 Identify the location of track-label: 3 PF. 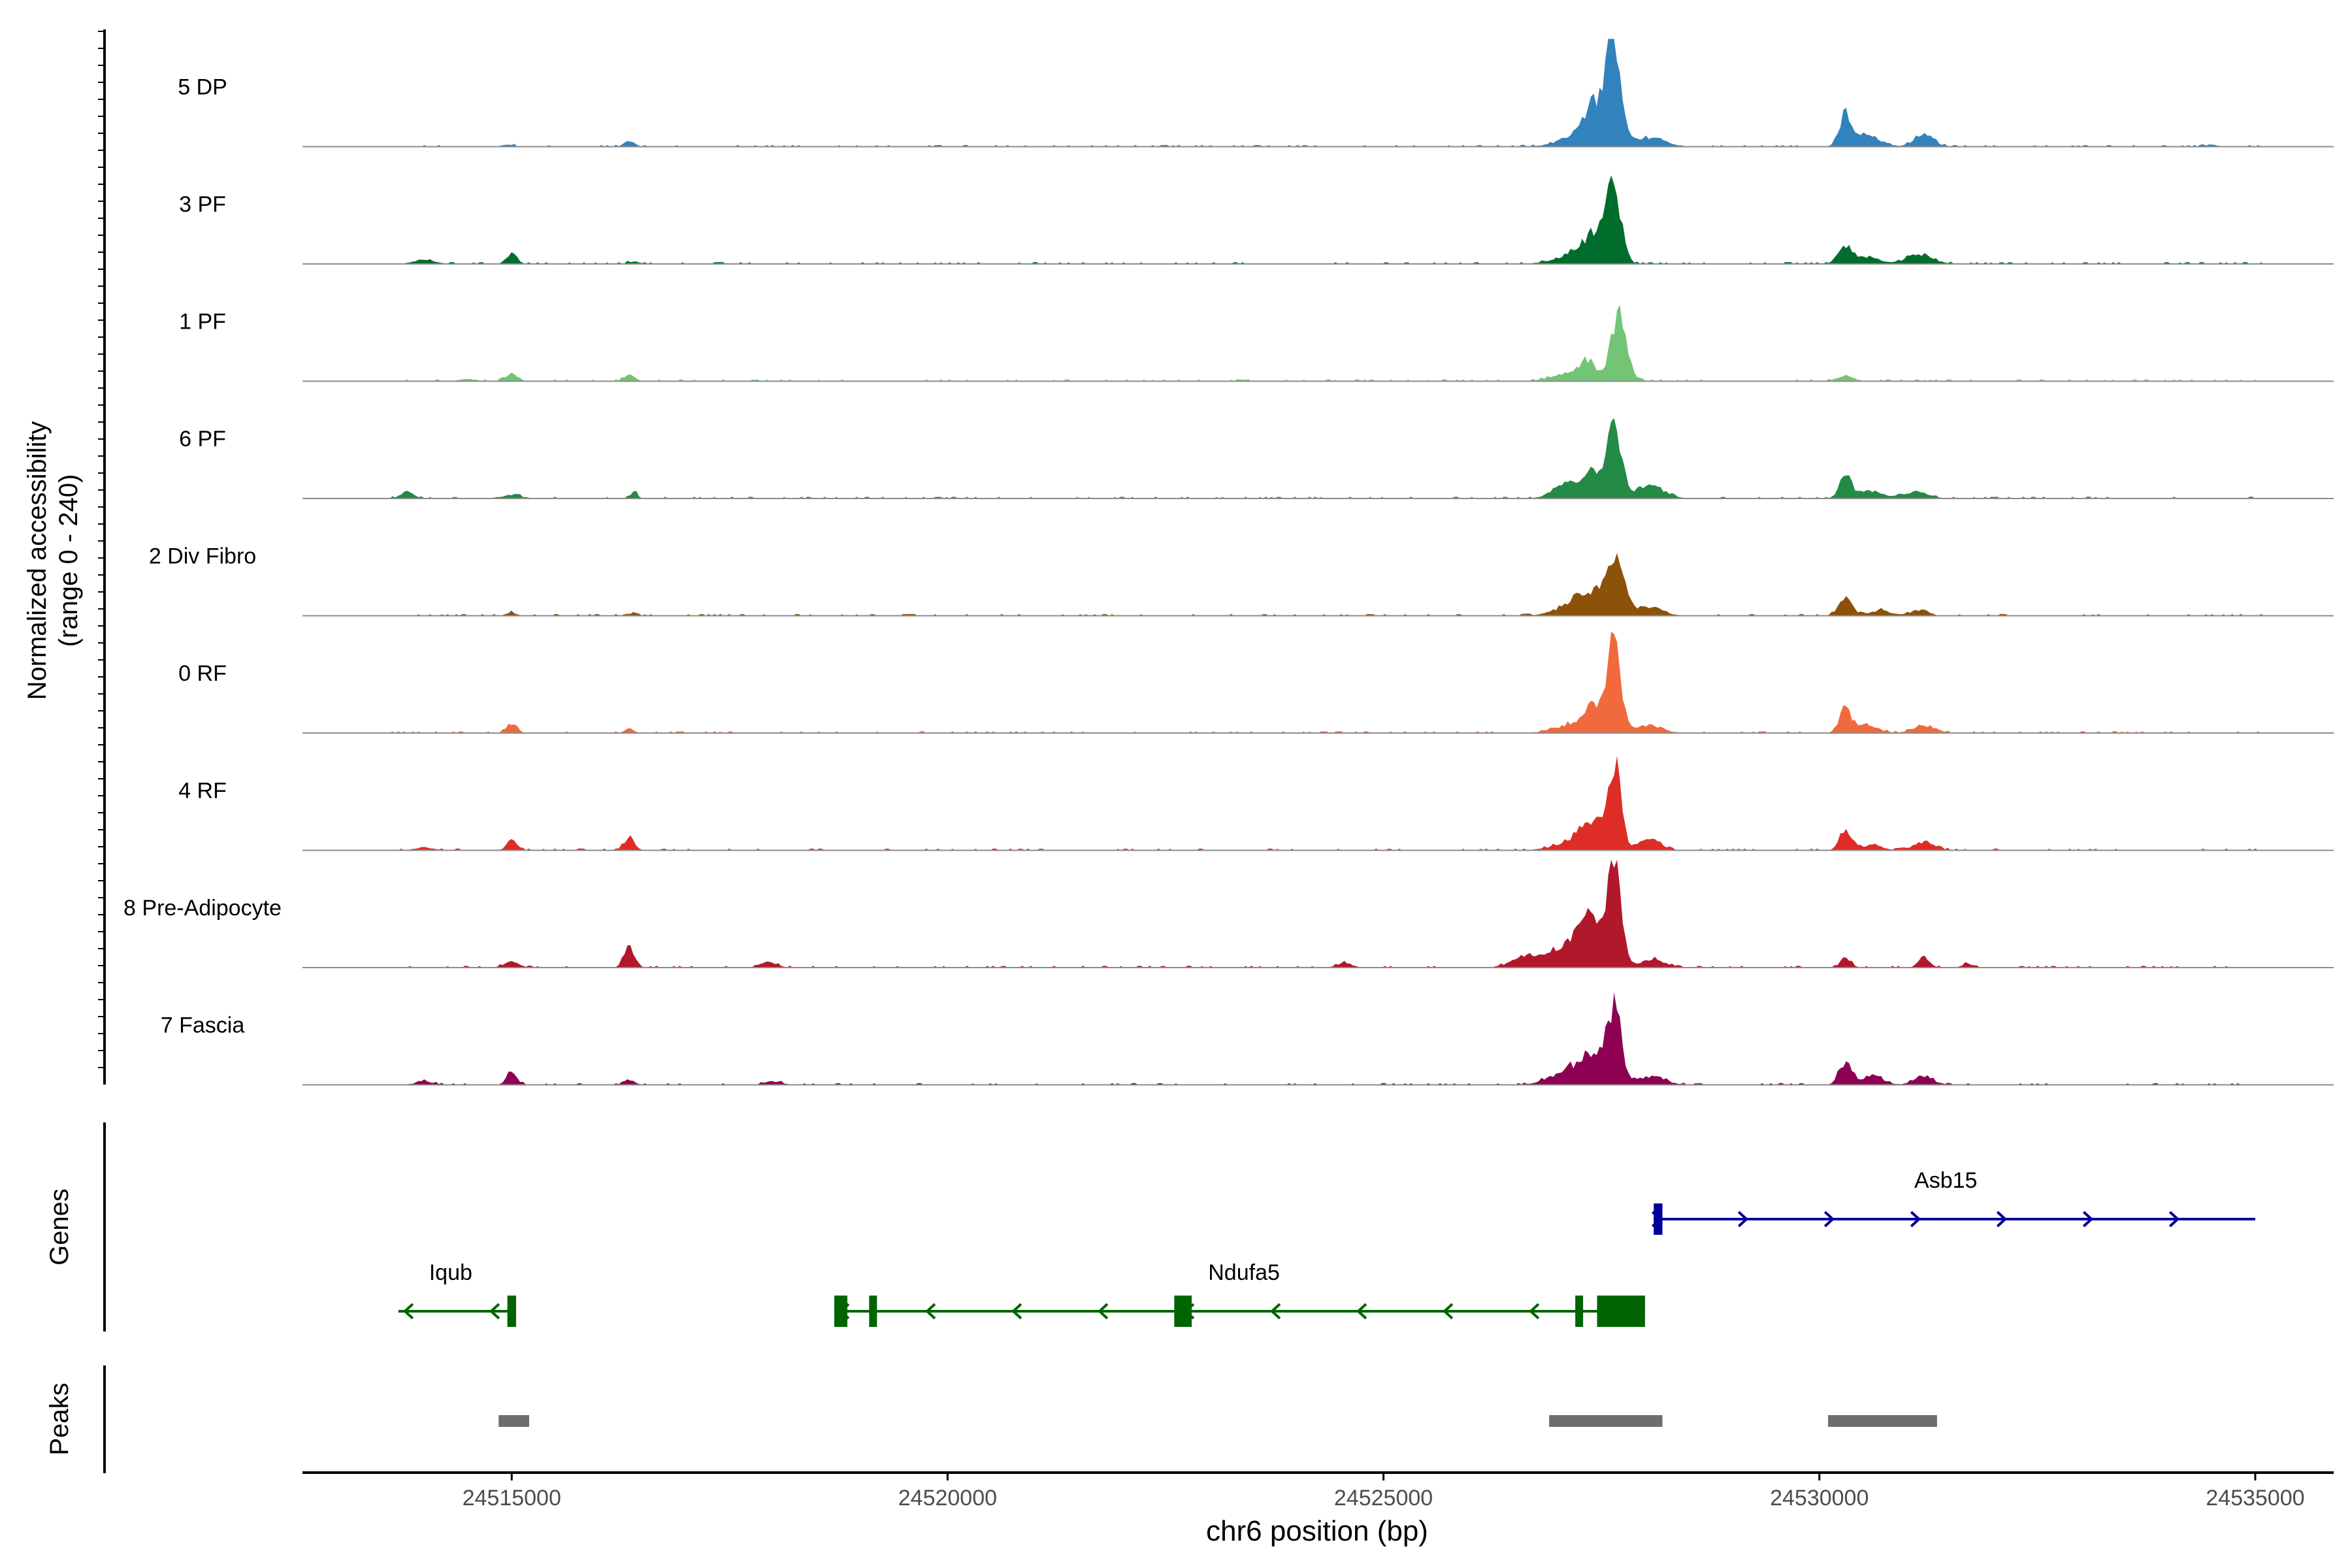
(202, 204).